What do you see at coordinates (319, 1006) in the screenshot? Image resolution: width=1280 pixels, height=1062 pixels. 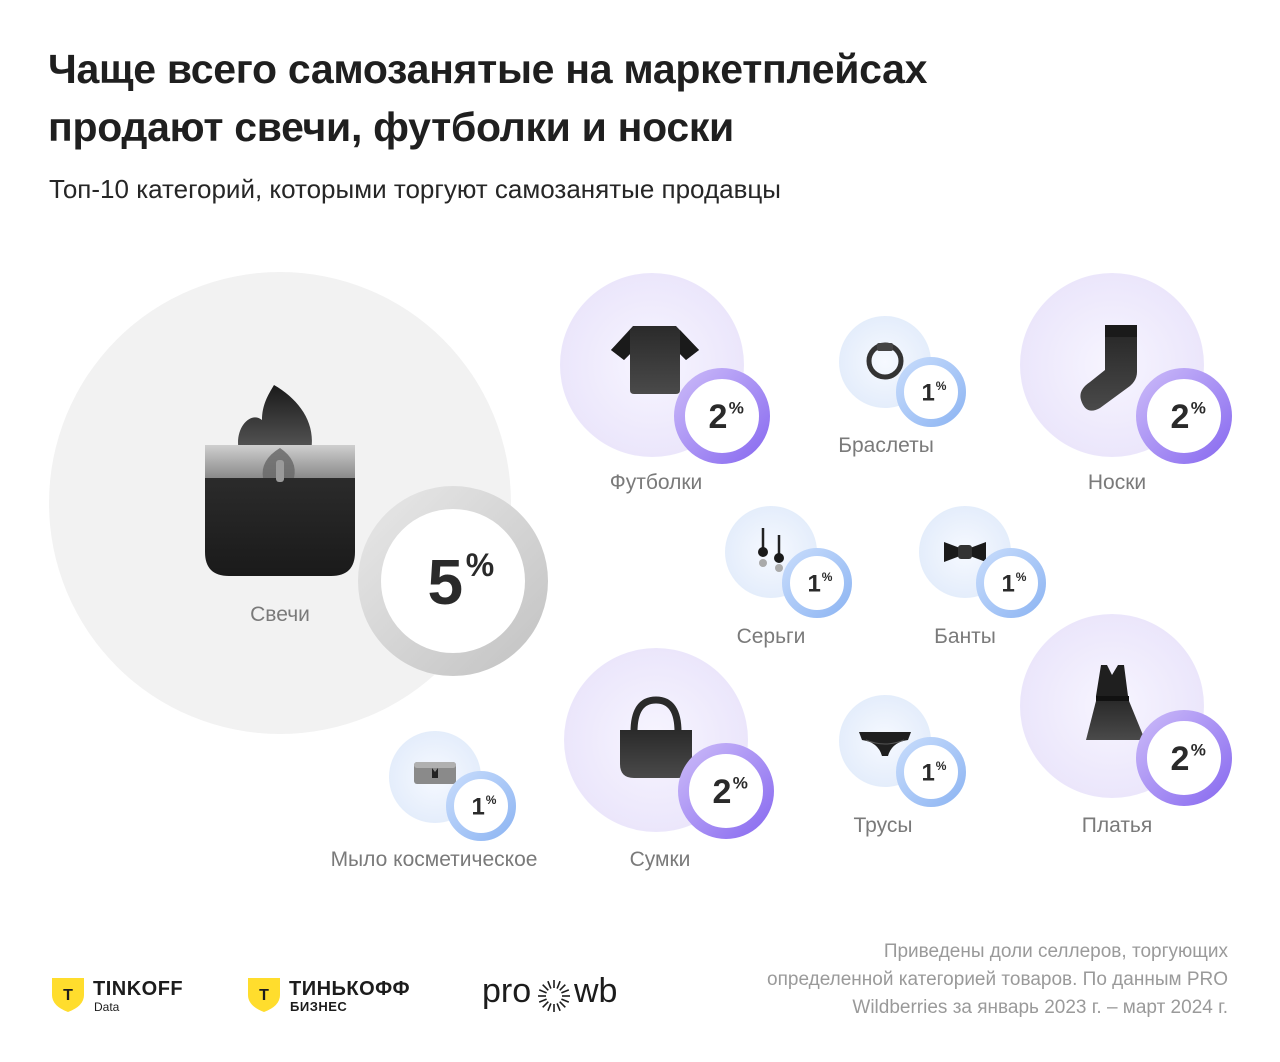 I see `tinkoff-biz-sub: БИЗНЕС` at bounding box center [319, 1006].